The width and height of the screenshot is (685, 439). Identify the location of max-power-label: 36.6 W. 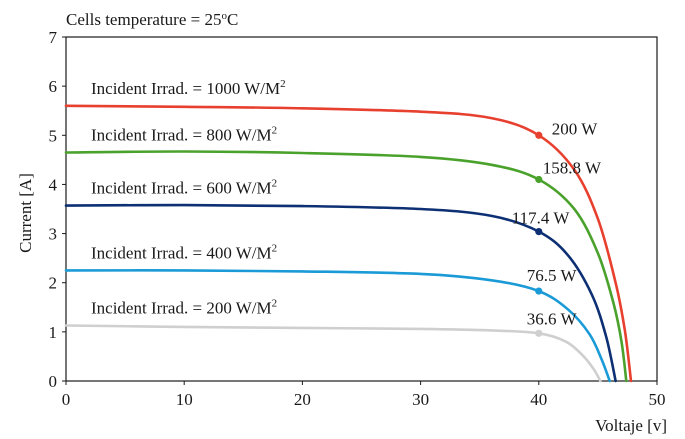
(552, 318).